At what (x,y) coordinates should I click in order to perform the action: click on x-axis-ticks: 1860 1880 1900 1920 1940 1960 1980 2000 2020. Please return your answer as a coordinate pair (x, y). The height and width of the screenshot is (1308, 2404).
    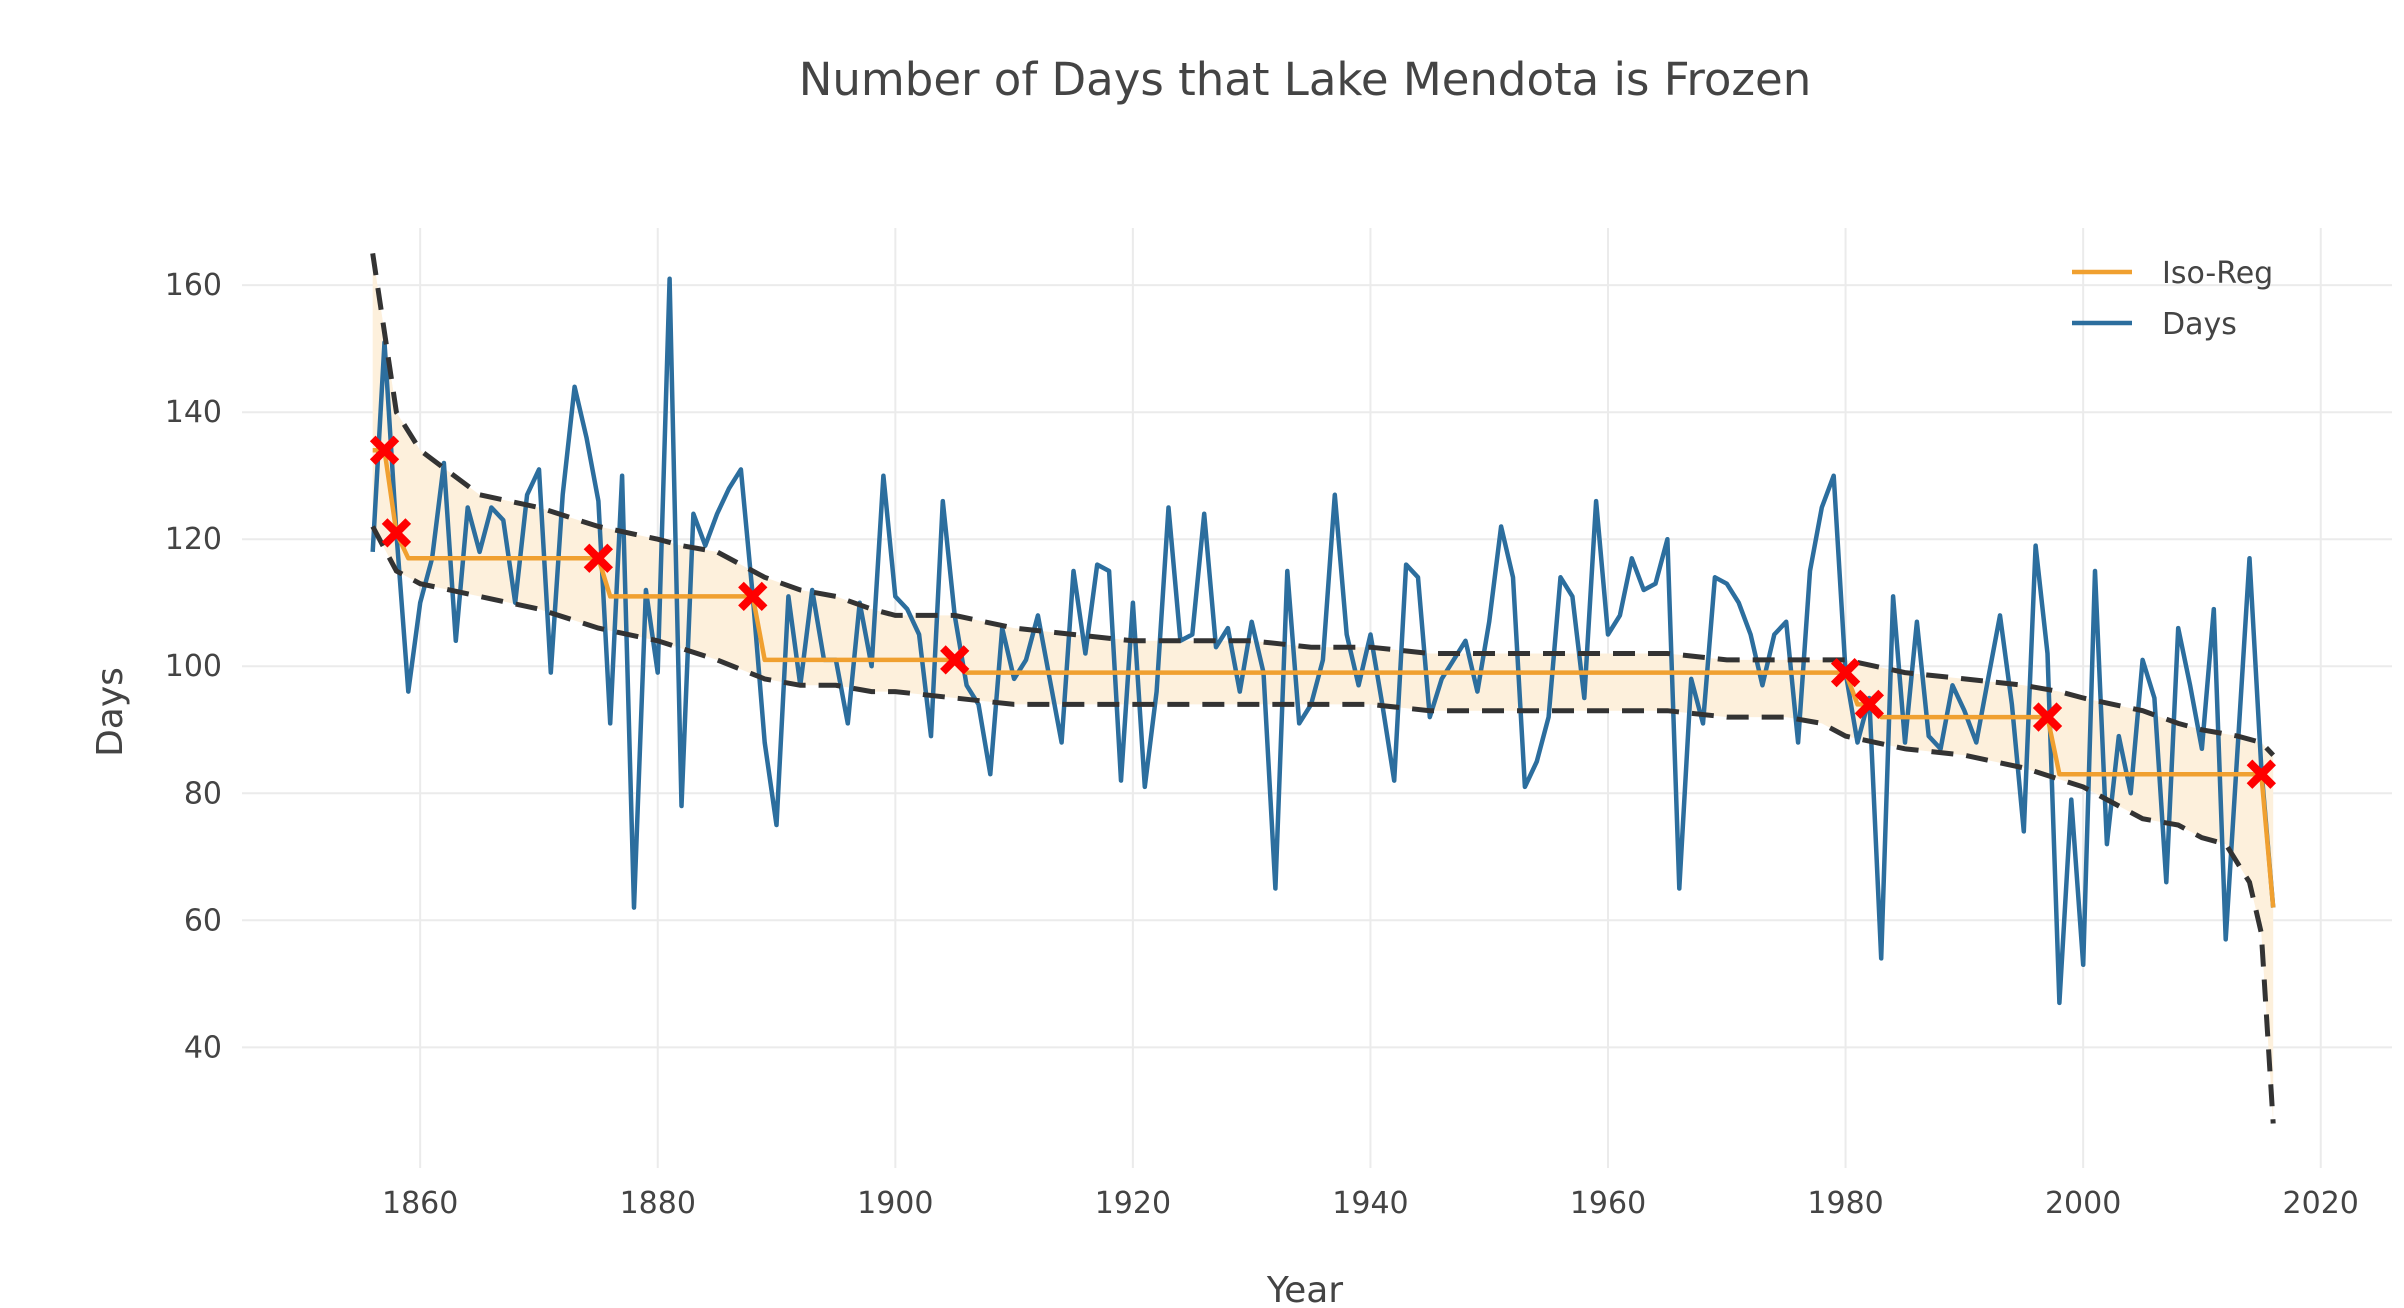
    Looking at the image, I should click on (1370, 1203).